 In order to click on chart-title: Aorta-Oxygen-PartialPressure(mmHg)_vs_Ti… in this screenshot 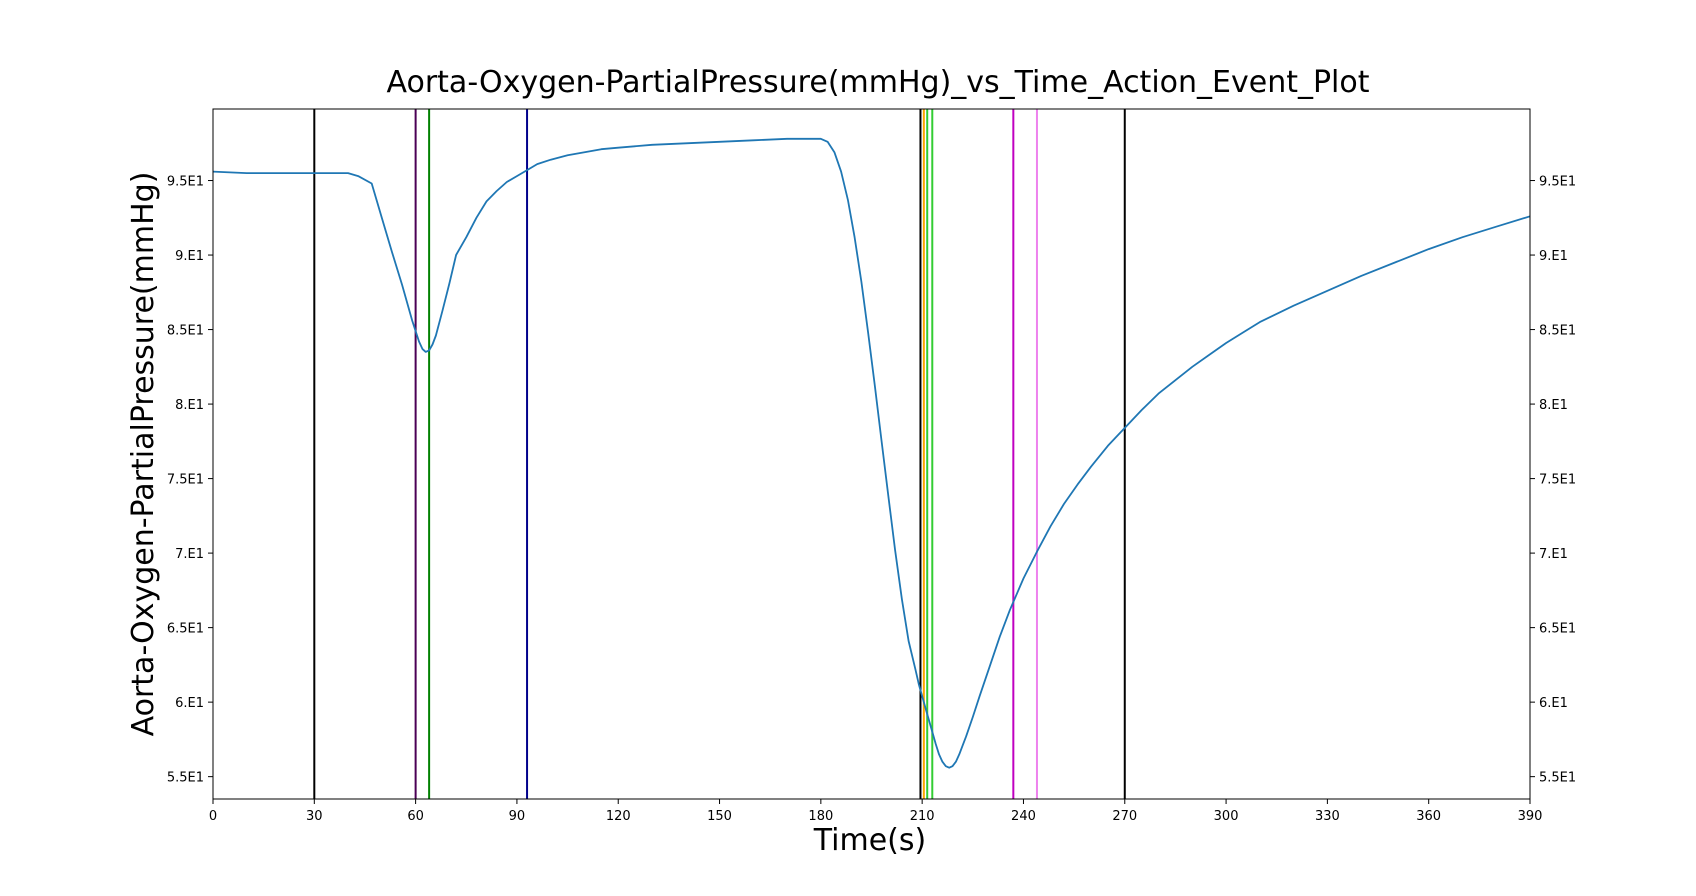, I will do `click(877, 82)`.